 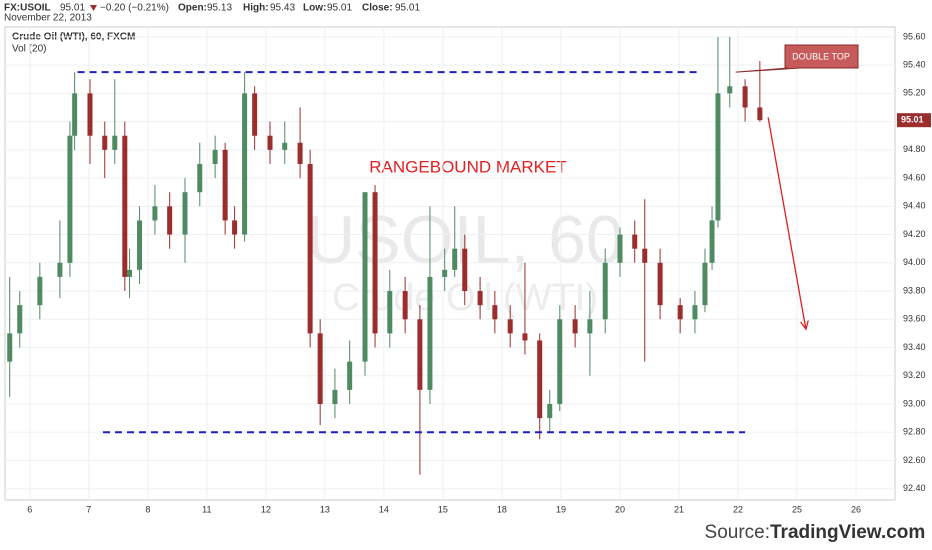 What do you see at coordinates (377, 8) in the screenshot?
I see `close-label: Close:` at bounding box center [377, 8].